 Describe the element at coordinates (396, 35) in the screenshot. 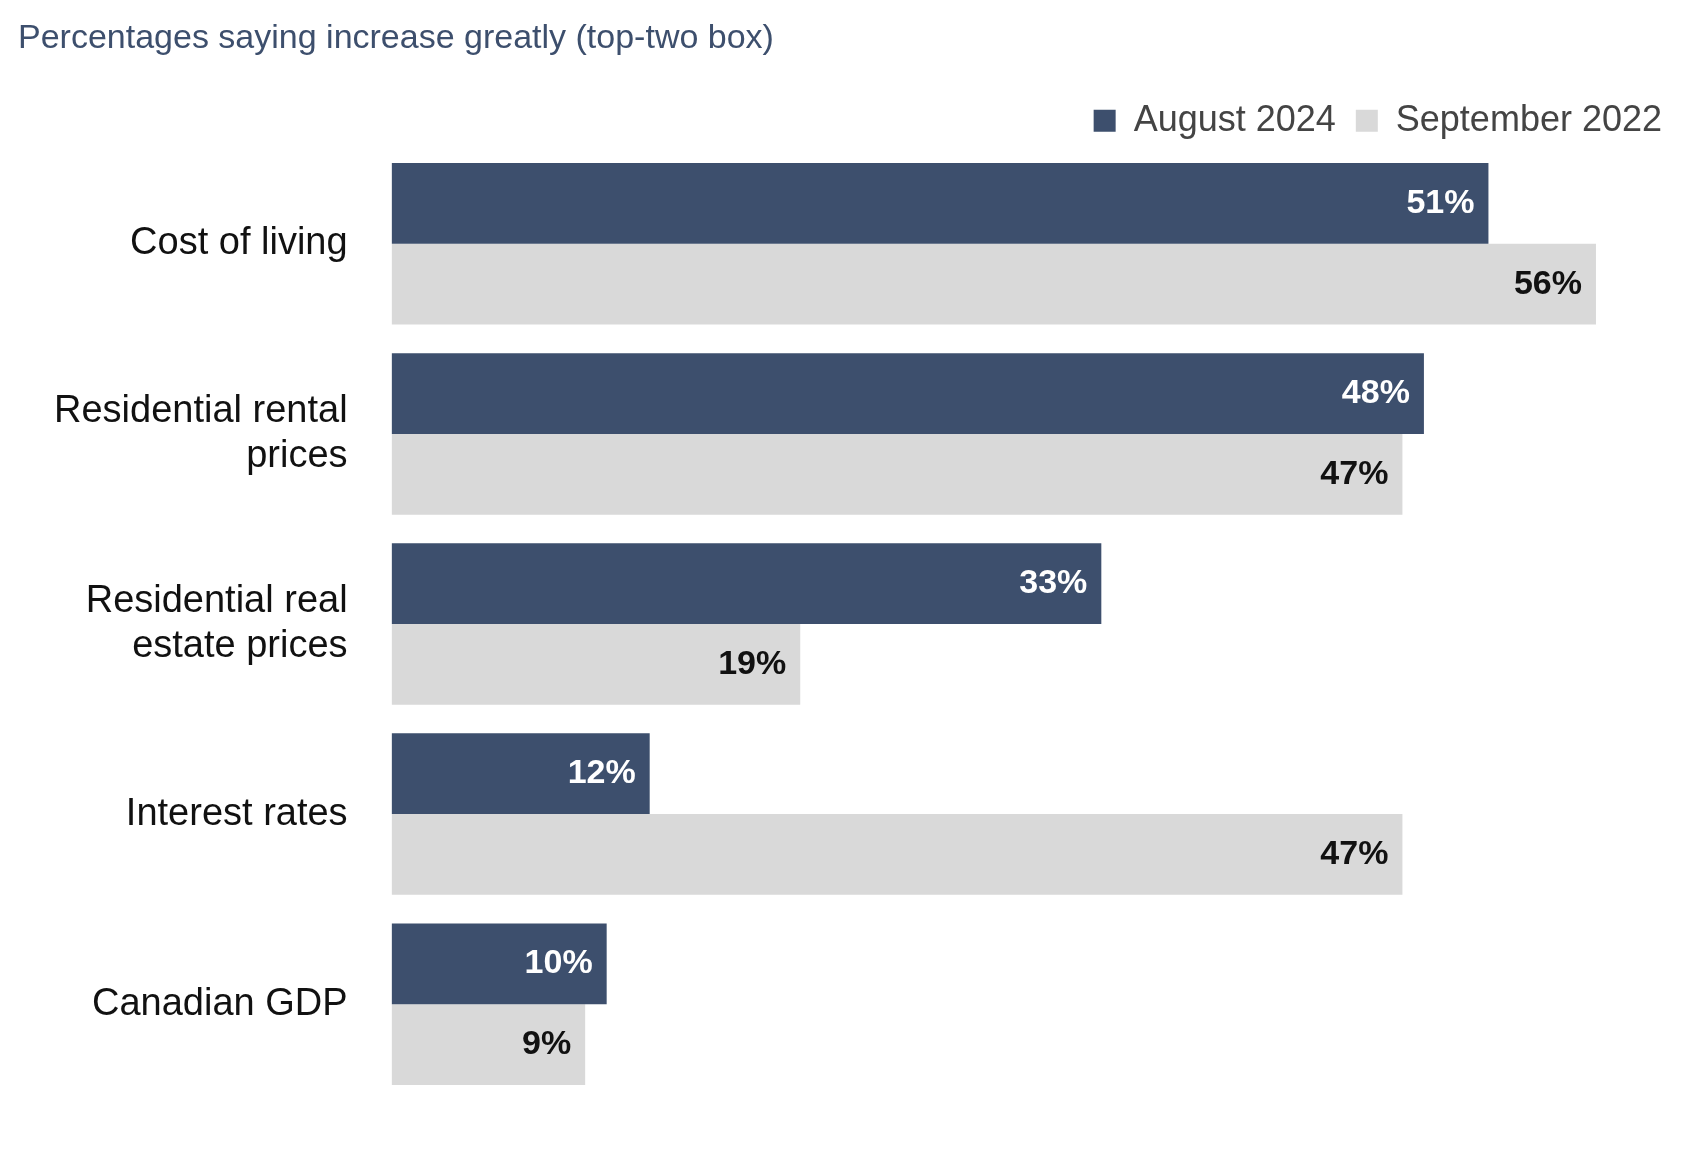

I see `chart-title: Percentages saying increase greatly (top-two box)` at that location.